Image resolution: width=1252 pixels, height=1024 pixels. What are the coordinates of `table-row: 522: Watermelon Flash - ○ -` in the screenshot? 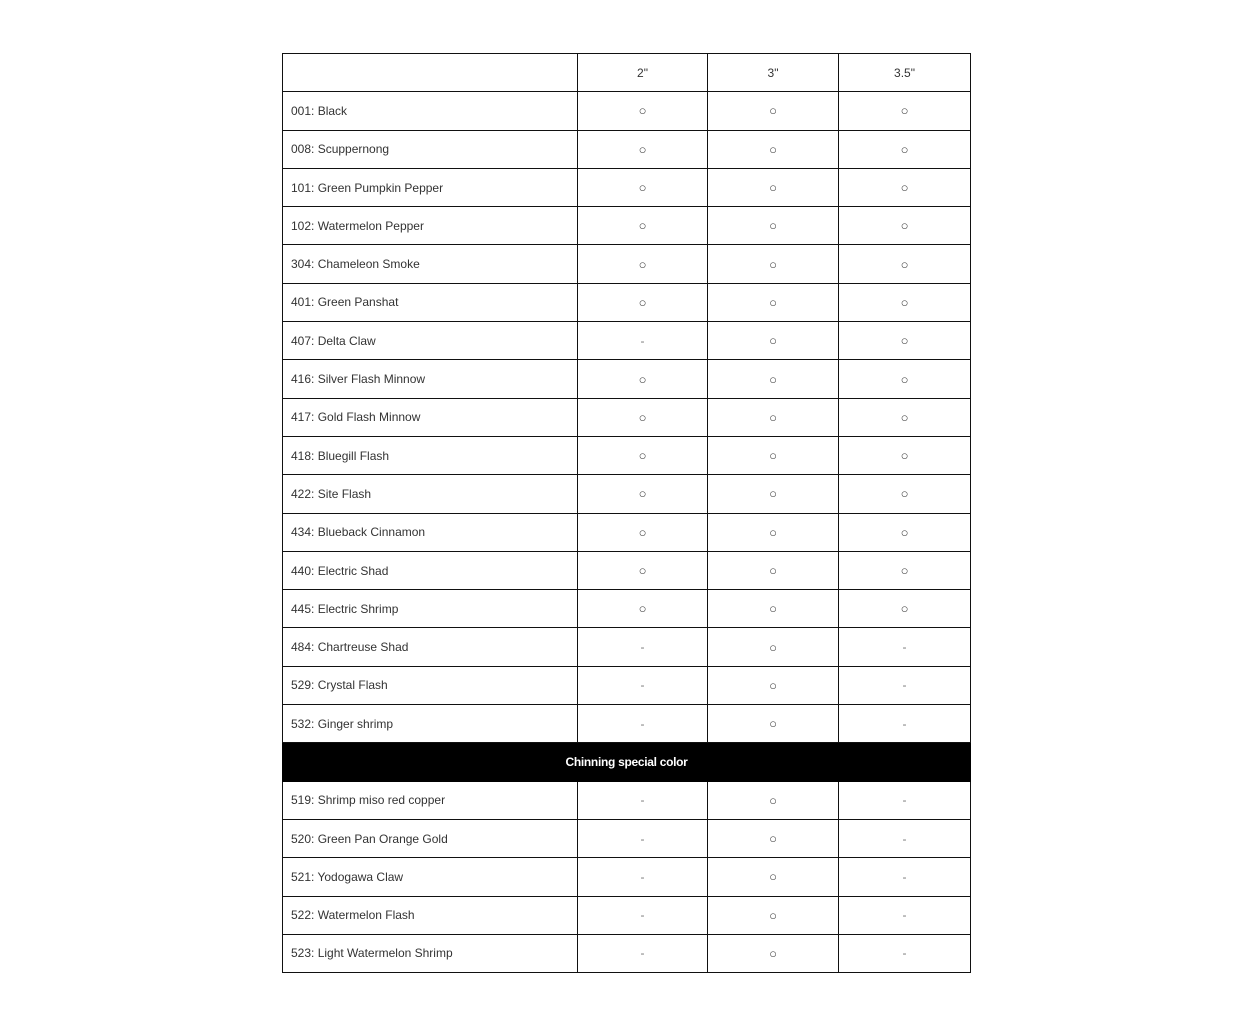 It's located at (626, 915).